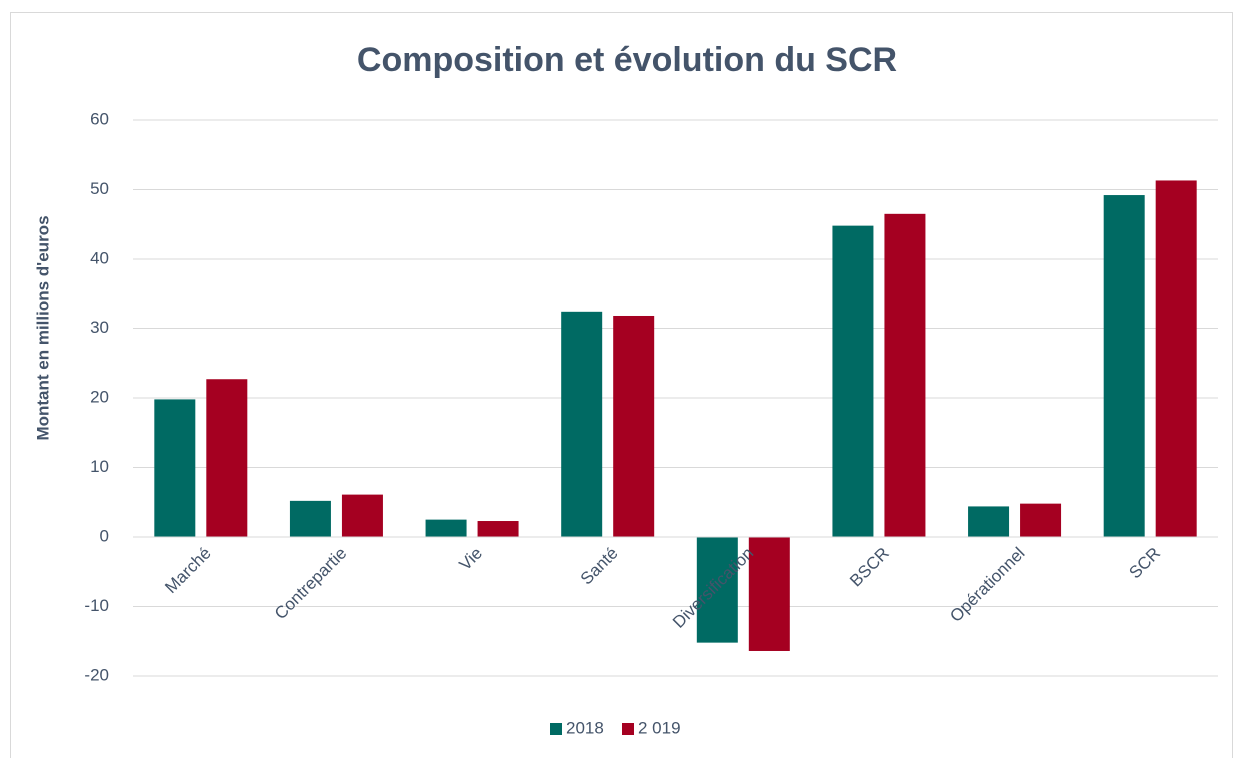  I want to click on y-tick-label: 10, so click(99, 466).